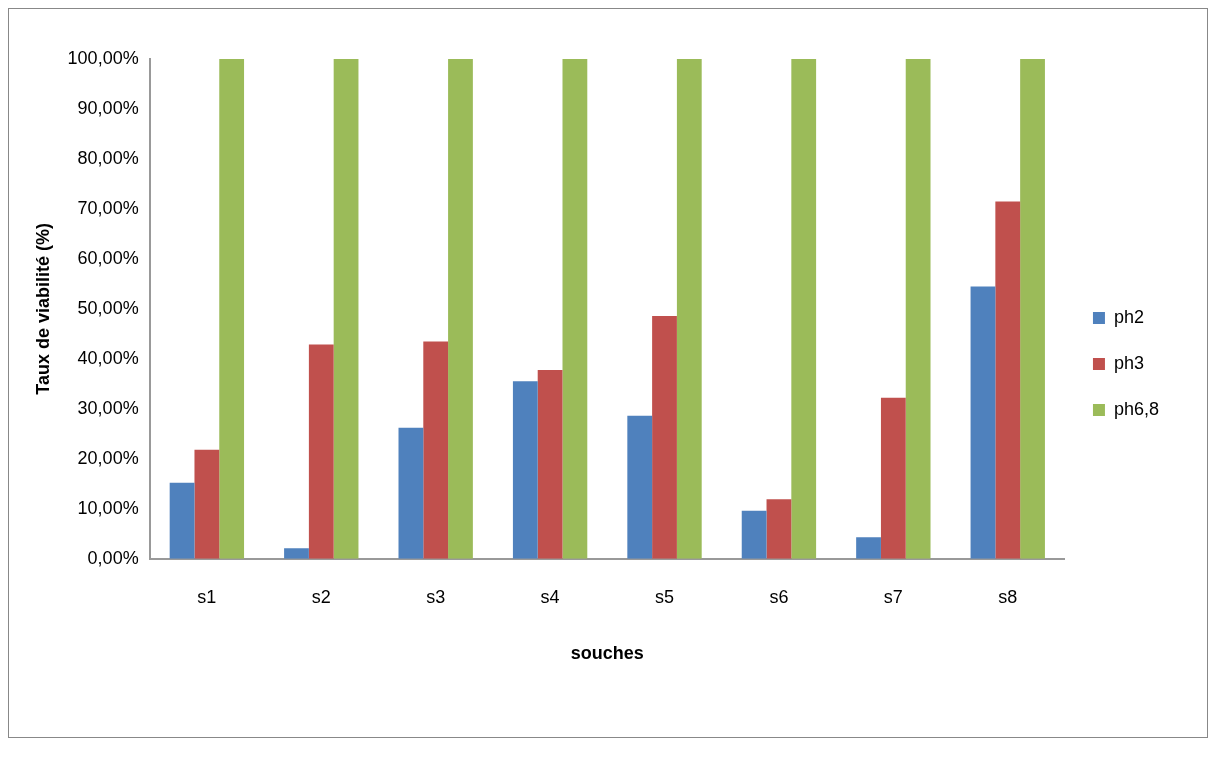 The width and height of the screenshot is (1231, 760). Describe the element at coordinates (103, 57) in the screenshot. I see `y-tick-label: 100,00%` at that location.